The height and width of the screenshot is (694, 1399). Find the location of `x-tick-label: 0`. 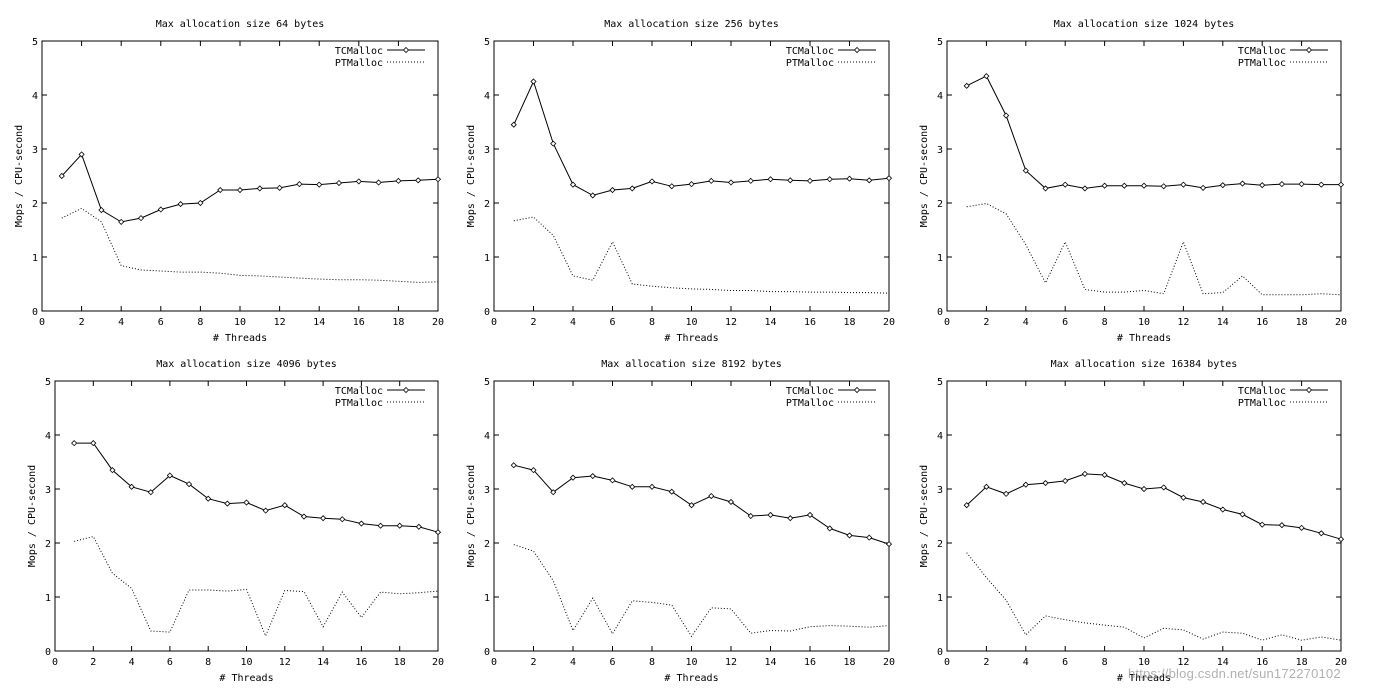

x-tick-label: 0 is located at coordinates (947, 662).